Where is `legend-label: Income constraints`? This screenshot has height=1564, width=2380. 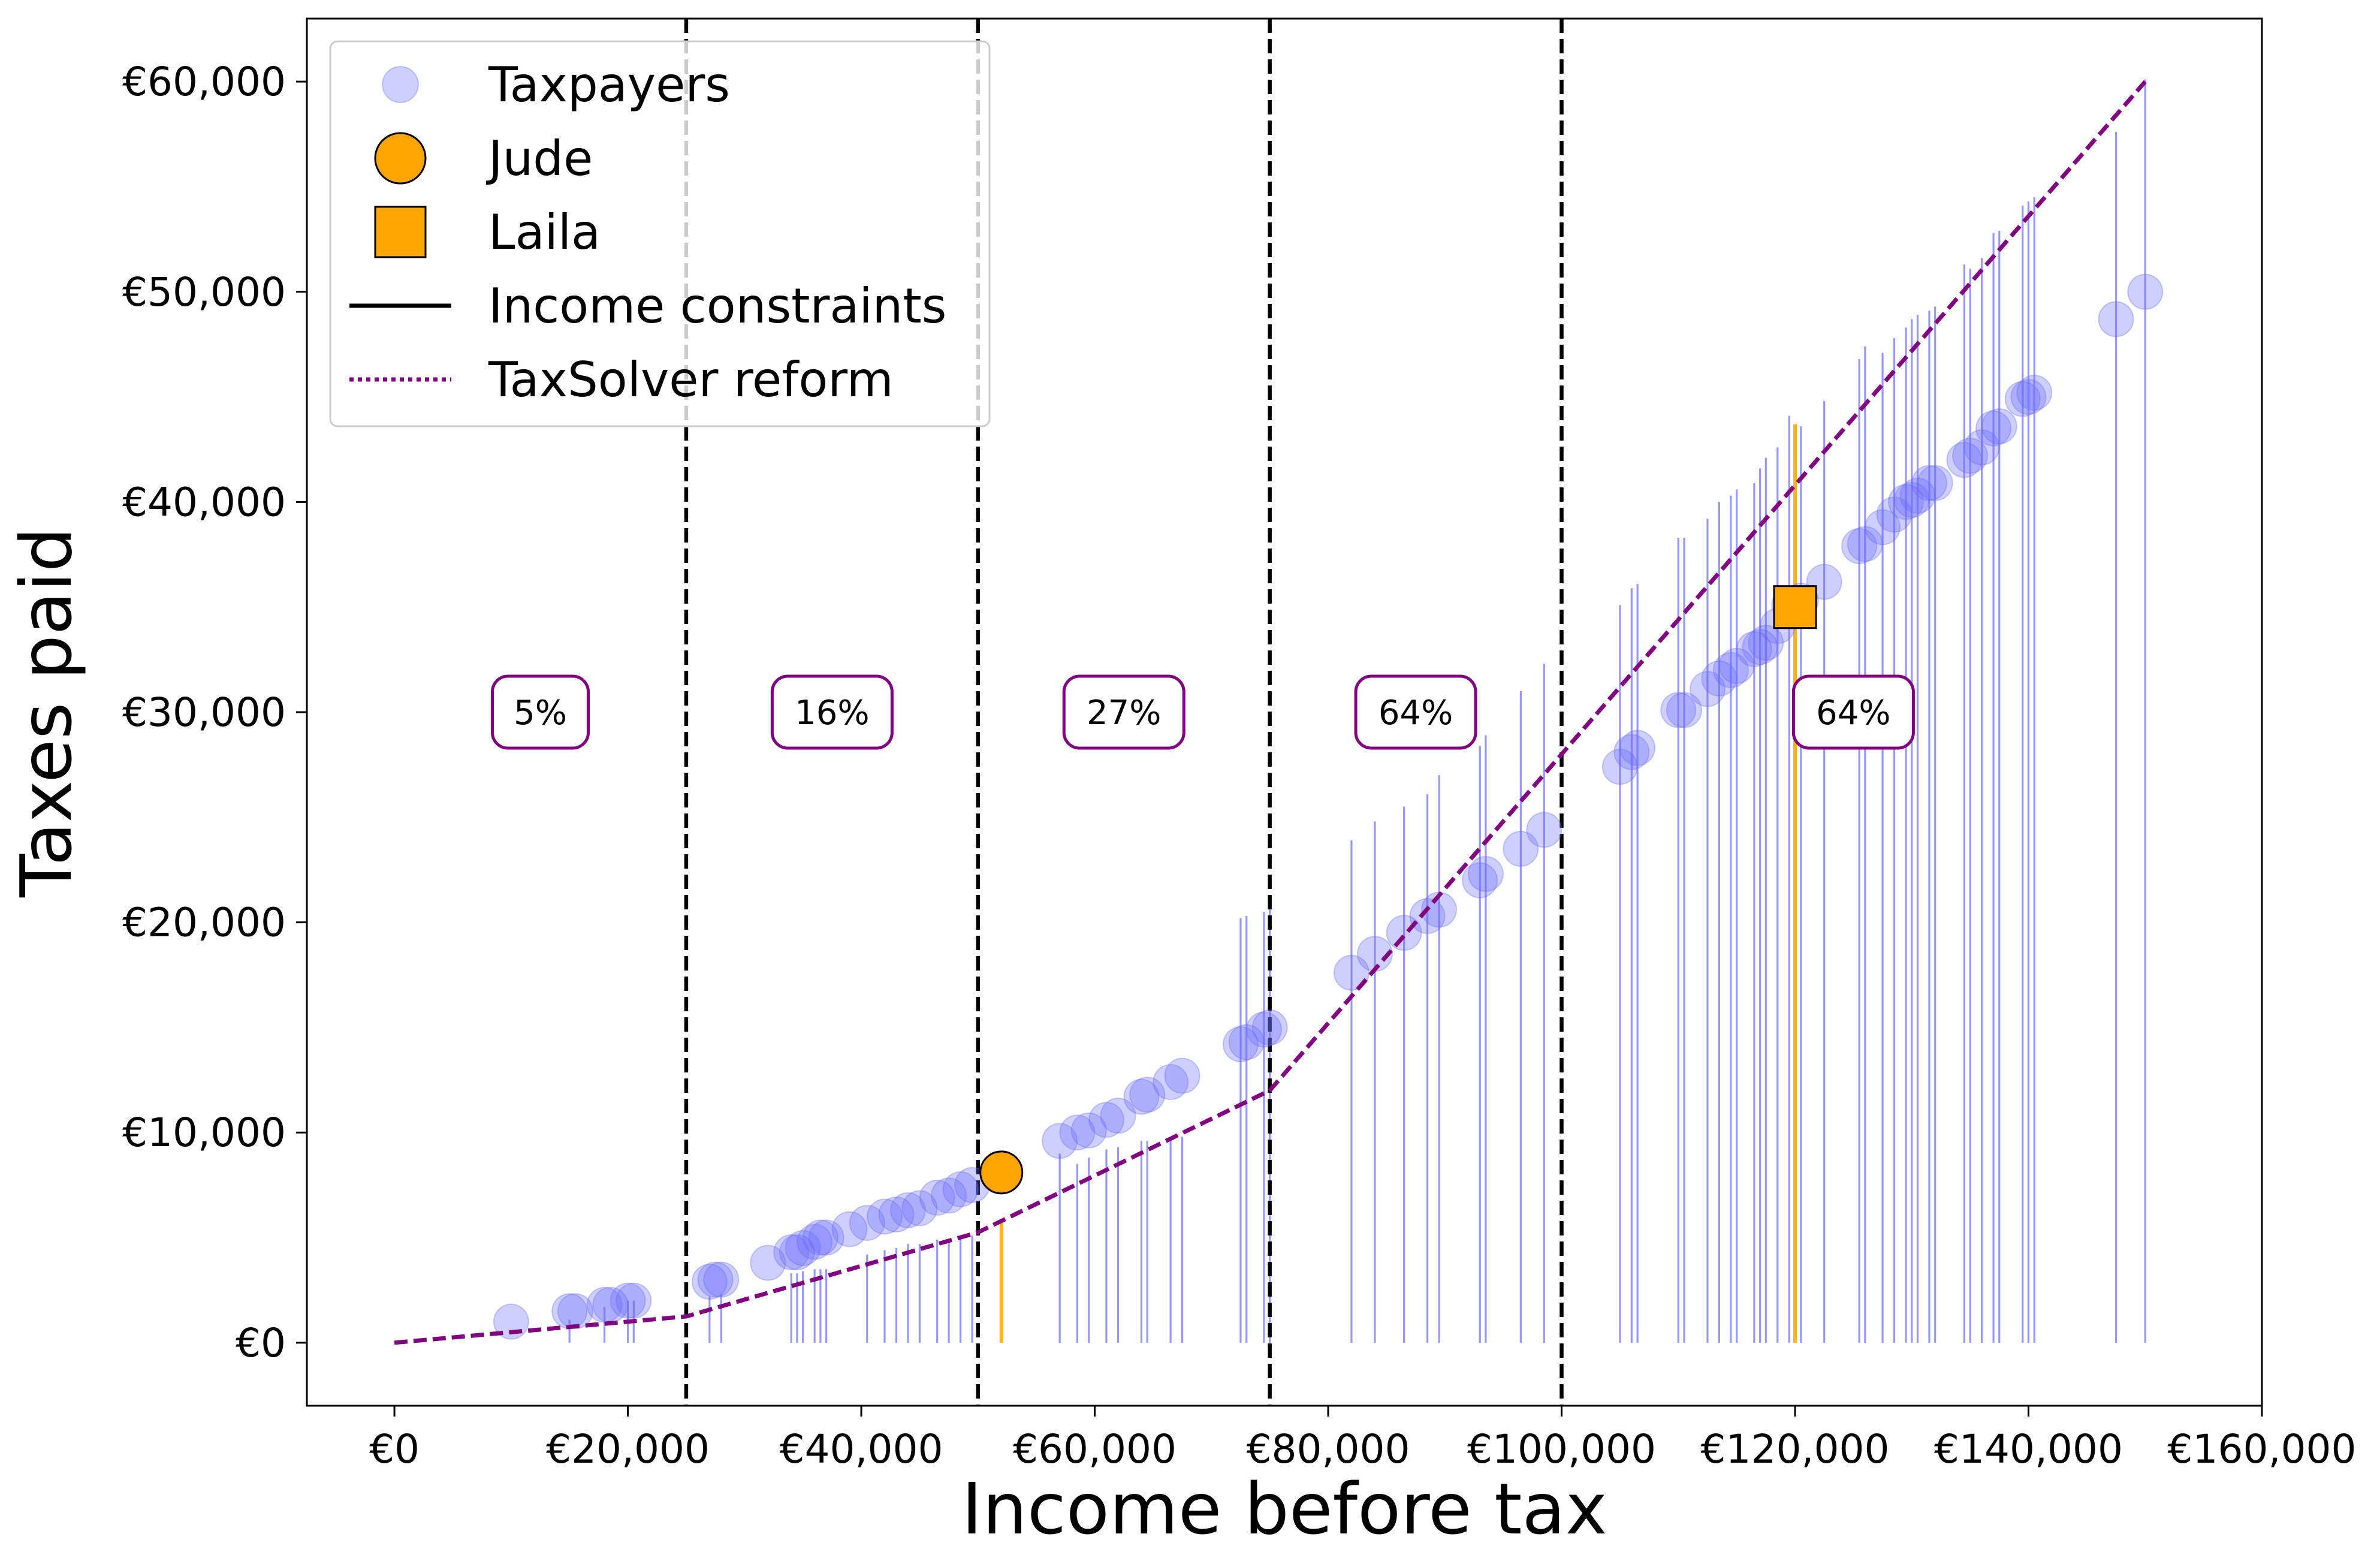
legend-label: Income constraints is located at coordinates (717, 306).